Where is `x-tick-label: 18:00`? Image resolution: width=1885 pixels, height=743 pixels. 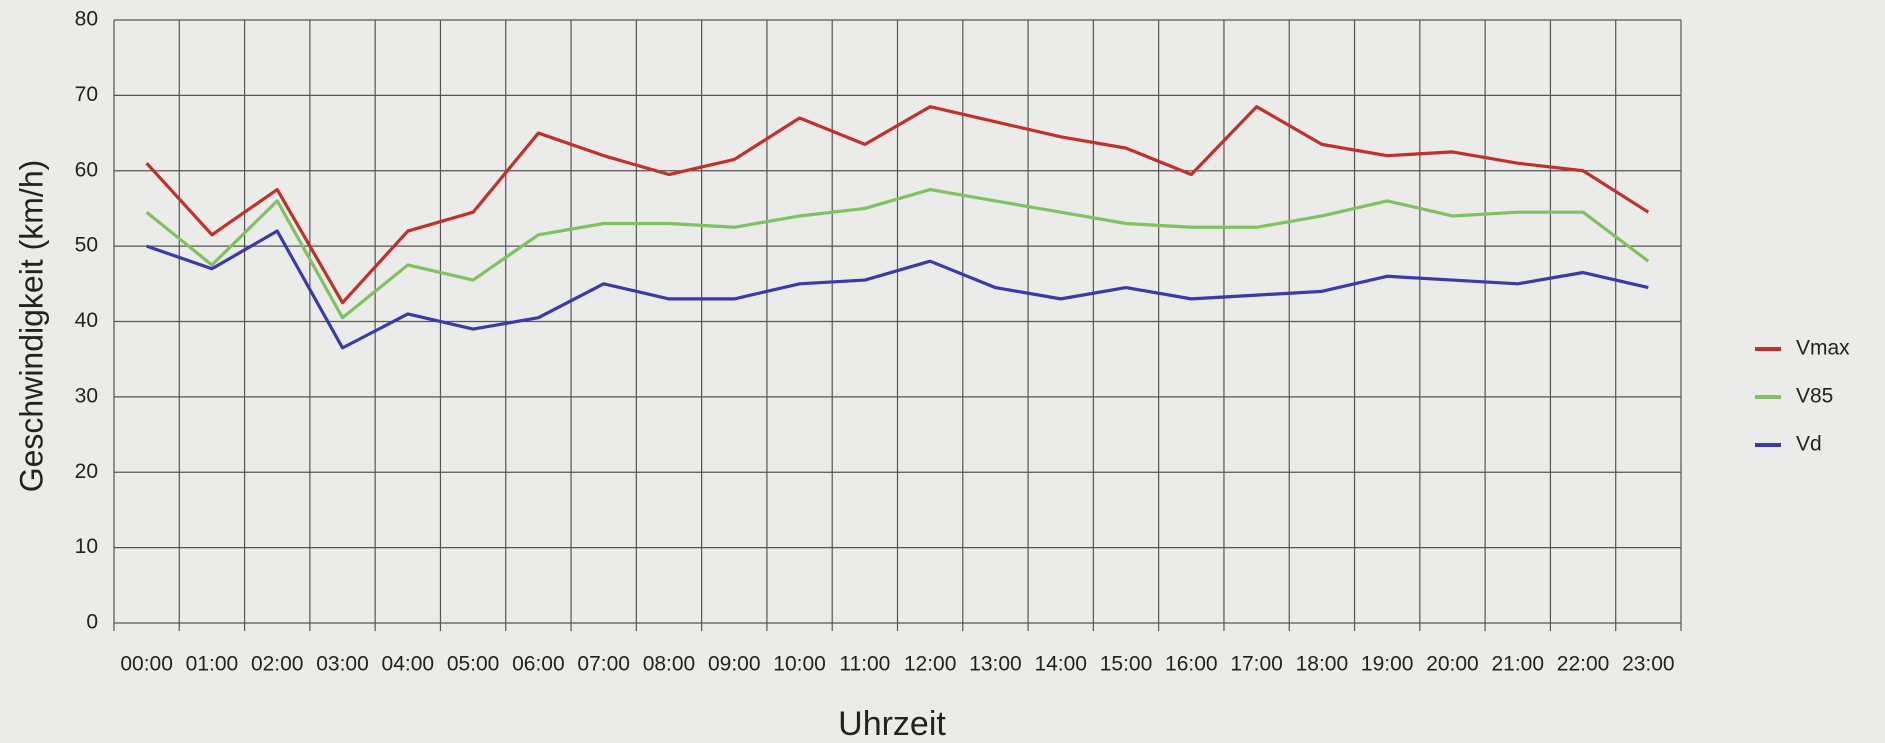
x-tick-label: 18:00 is located at coordinates (1322, 664).